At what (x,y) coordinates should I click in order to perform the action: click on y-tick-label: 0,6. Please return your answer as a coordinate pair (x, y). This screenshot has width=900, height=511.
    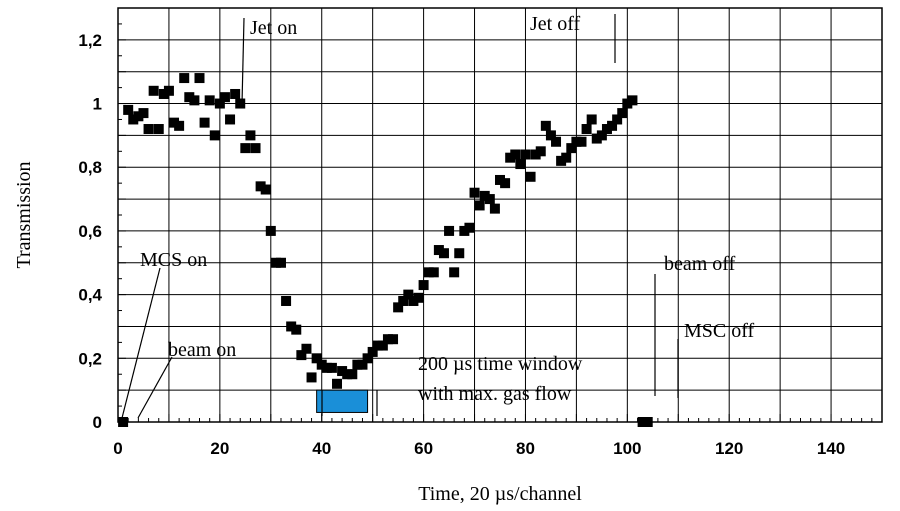
    Looking at the image, I should click on (90, 231).